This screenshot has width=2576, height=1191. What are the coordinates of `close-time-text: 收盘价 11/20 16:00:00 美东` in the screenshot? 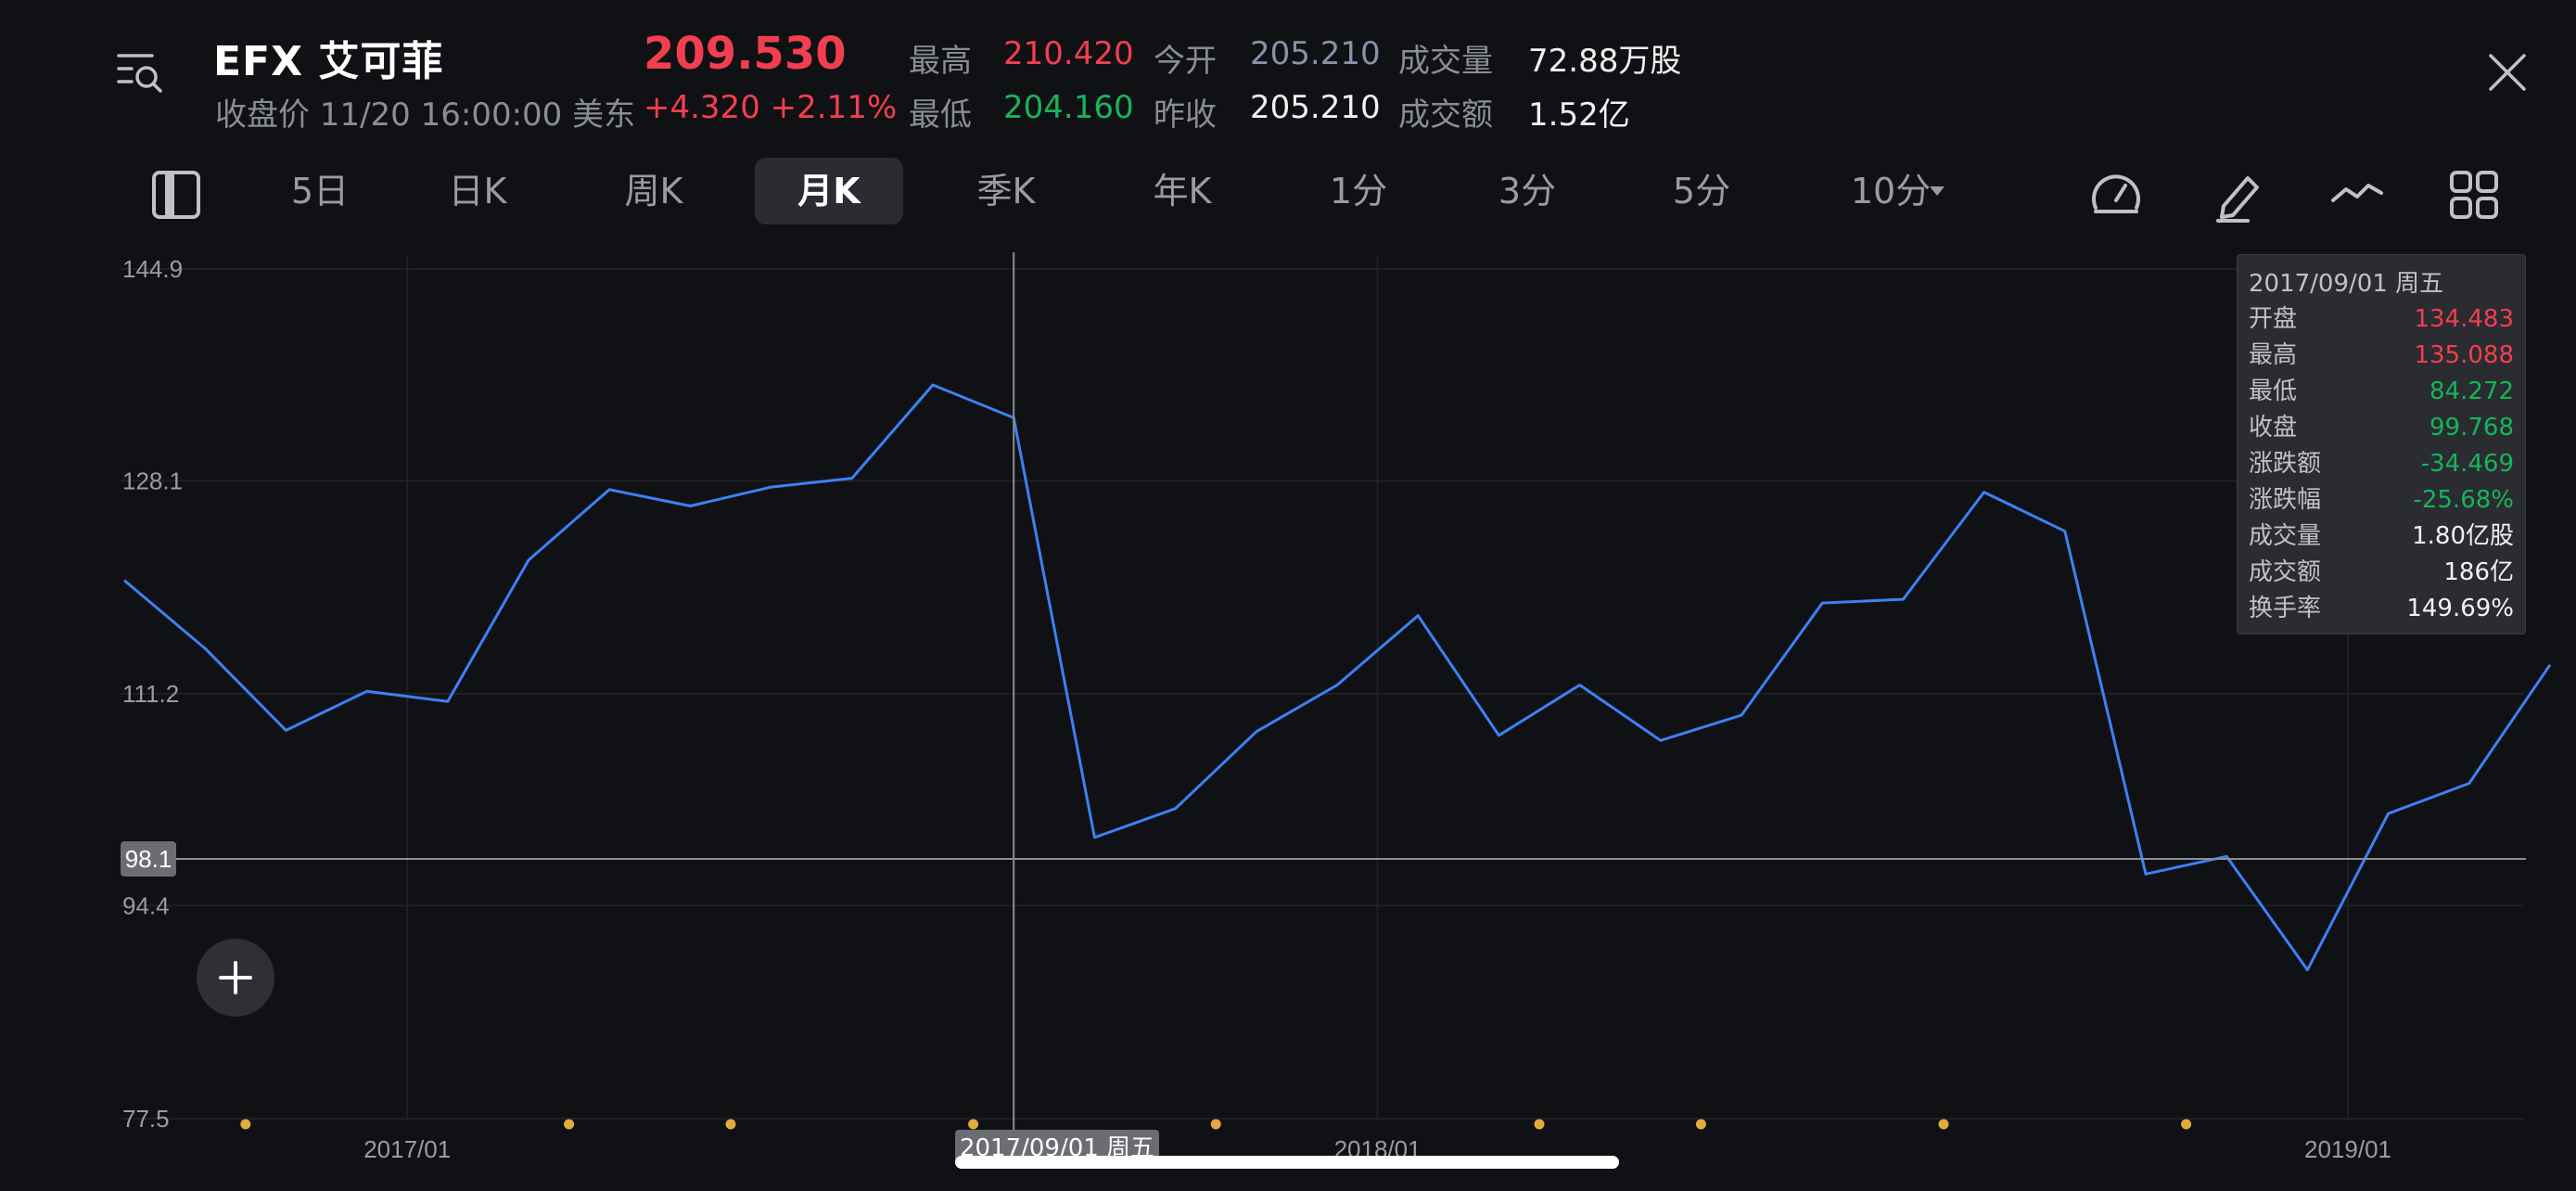 It's located at (425, 115).